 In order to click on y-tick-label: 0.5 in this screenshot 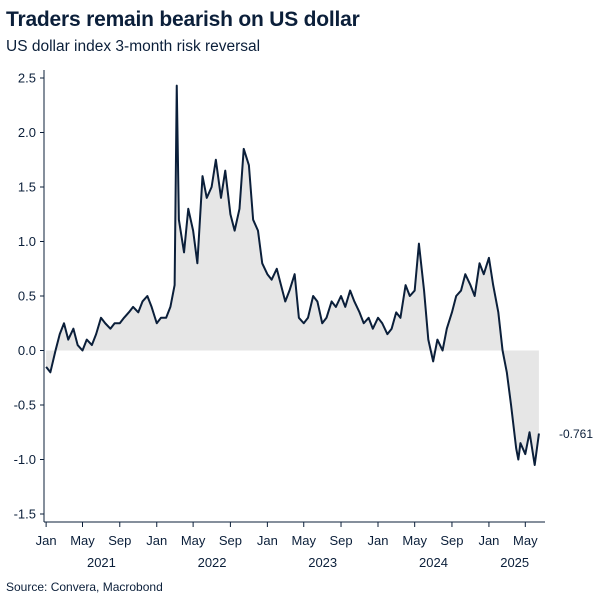, I will do `click(27, 296)`.